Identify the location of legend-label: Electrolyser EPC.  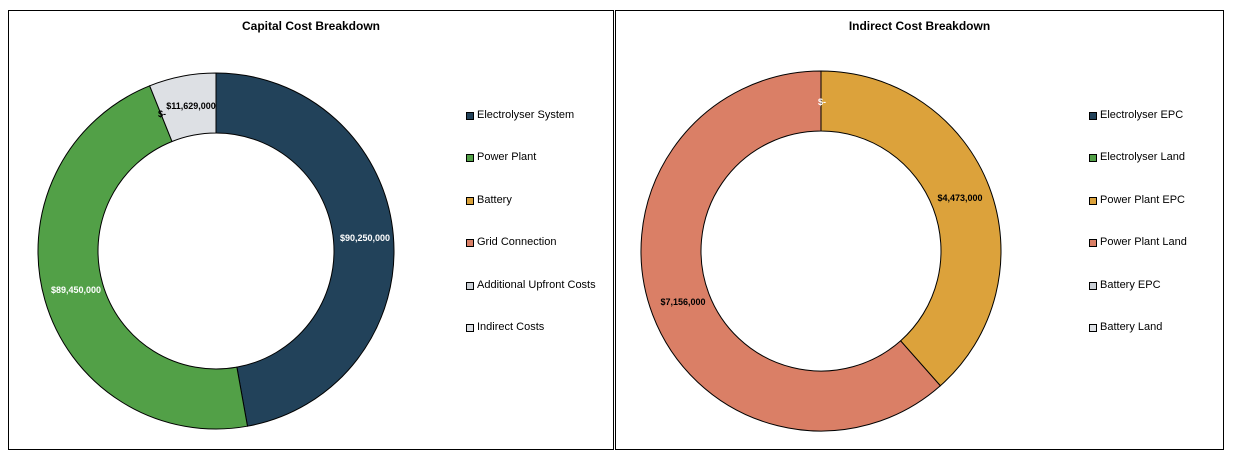
(1142, 115).